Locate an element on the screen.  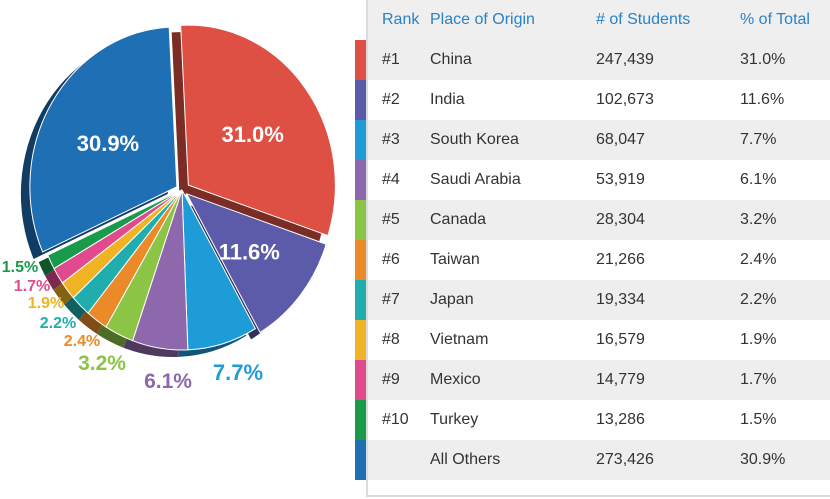
cell-pct: 2.2% is located at coordinates (758, 299).